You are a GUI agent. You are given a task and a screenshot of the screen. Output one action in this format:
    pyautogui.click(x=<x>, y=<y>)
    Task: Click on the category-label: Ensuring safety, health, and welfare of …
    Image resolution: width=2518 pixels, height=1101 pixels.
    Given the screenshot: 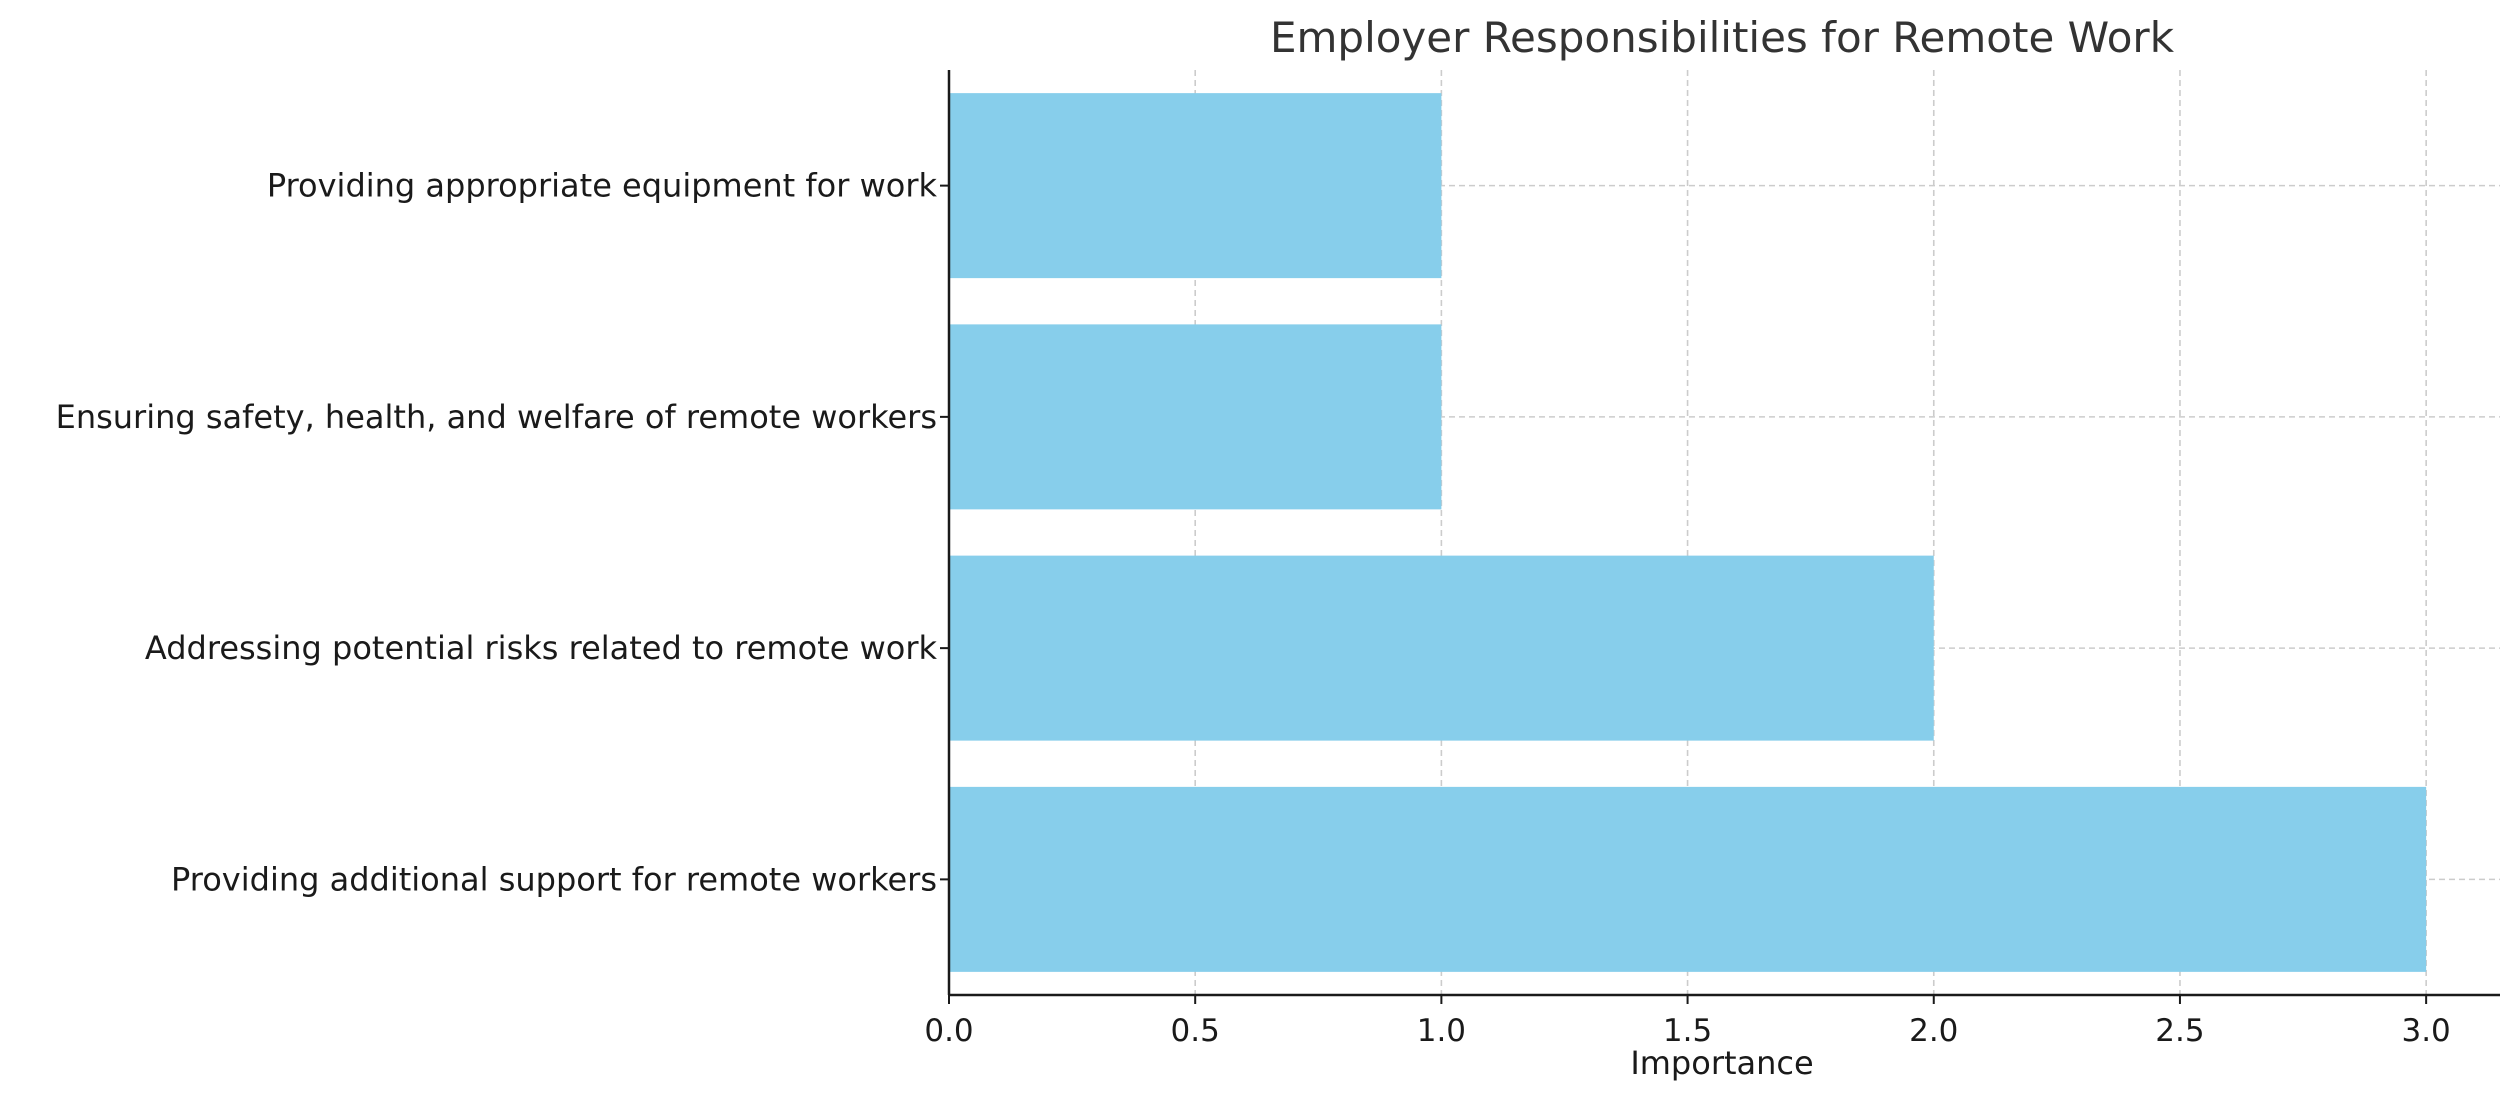 What is the action you would take?
    pyautogui.click(x=496, y=417)
    